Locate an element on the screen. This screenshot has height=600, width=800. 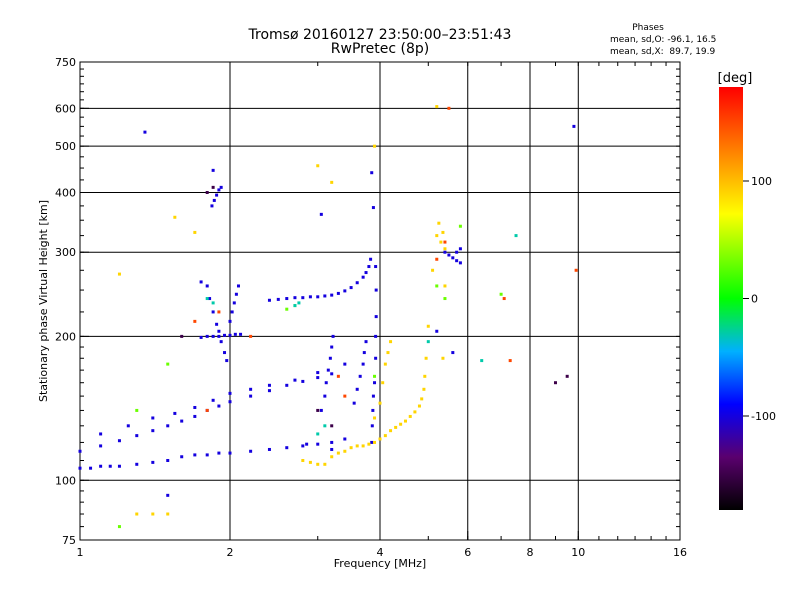
colorbar-ticks: 100 0 -100 is located at coordinates (759, 299).